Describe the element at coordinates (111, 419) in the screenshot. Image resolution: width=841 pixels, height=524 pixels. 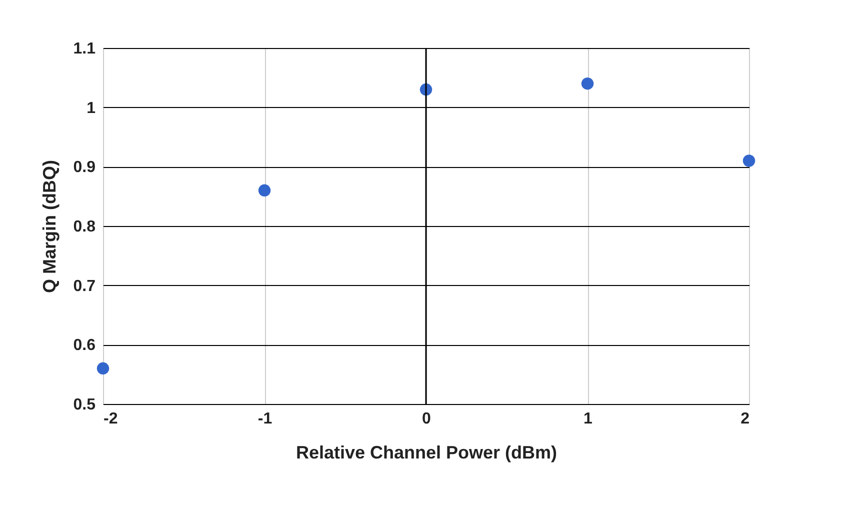
I see `x-tick-label: -2` at that location.